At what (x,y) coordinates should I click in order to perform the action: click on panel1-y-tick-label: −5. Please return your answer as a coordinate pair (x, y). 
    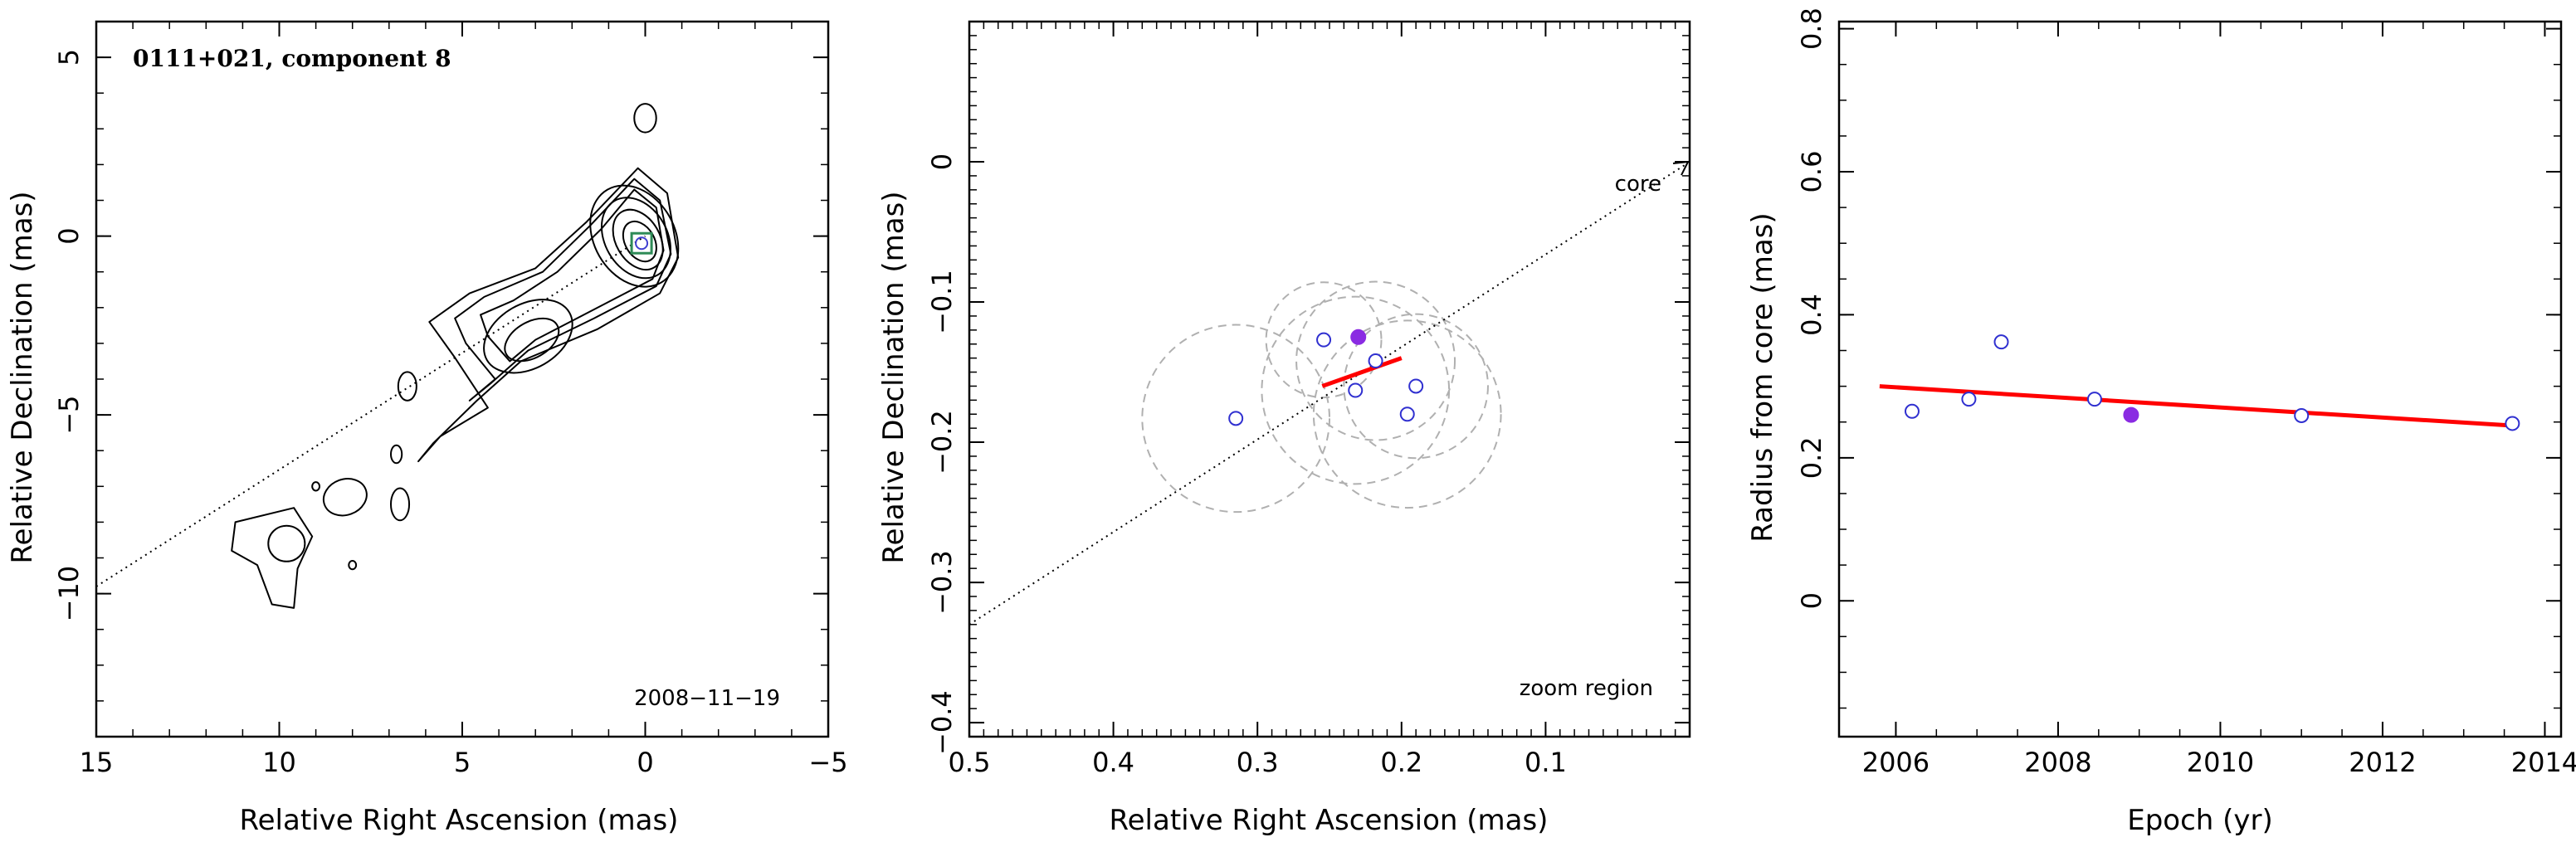
    Looking at the image, I should click on (69, 416).